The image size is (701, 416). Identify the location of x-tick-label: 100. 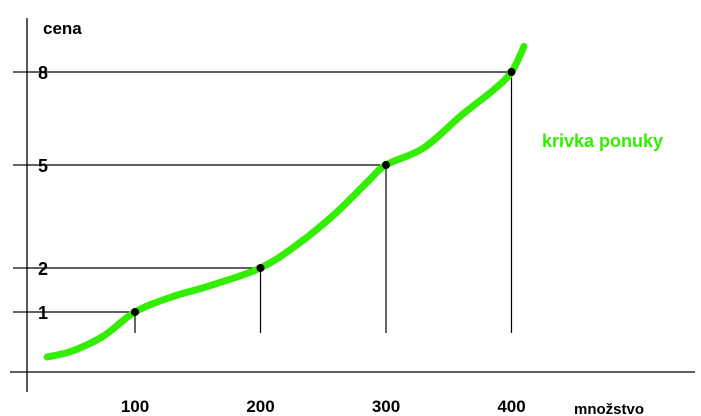
(135, 406).